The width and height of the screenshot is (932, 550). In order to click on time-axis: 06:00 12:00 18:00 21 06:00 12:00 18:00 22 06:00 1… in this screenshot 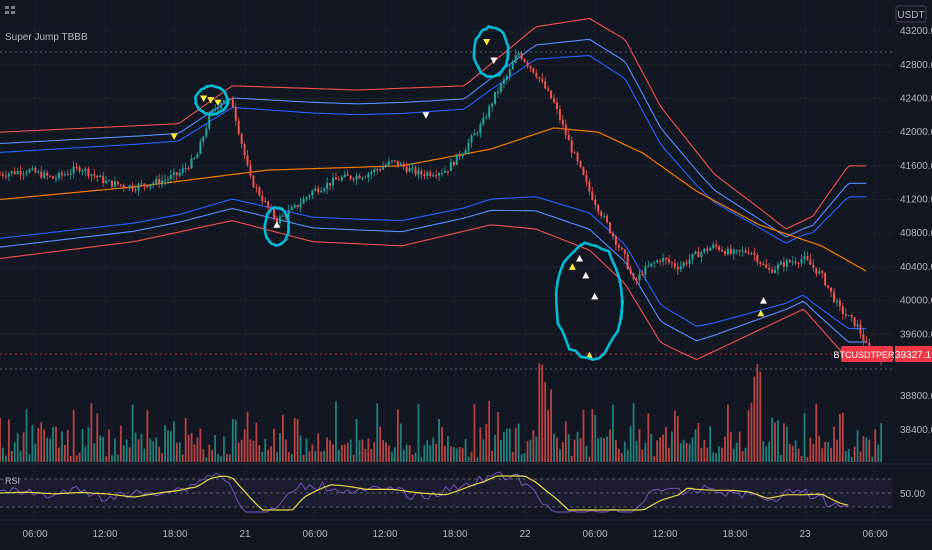, I will do `click(454, 534)`.